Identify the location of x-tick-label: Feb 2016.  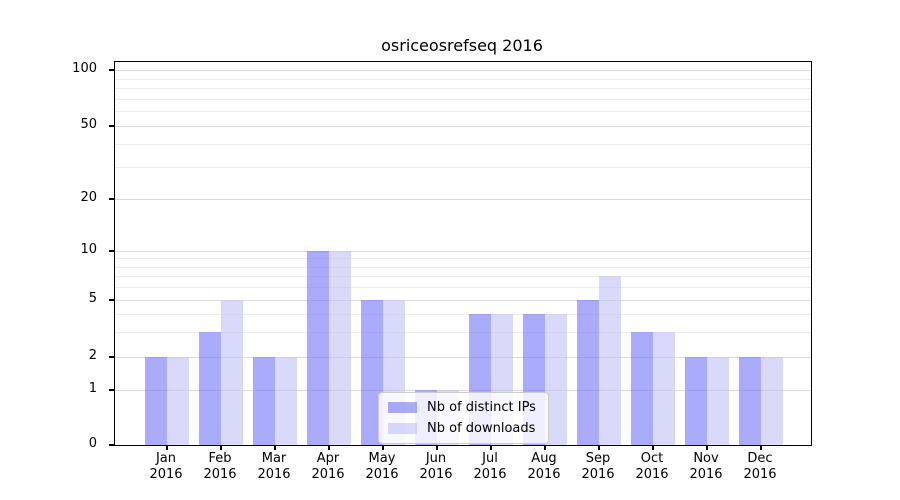
(220, 466).